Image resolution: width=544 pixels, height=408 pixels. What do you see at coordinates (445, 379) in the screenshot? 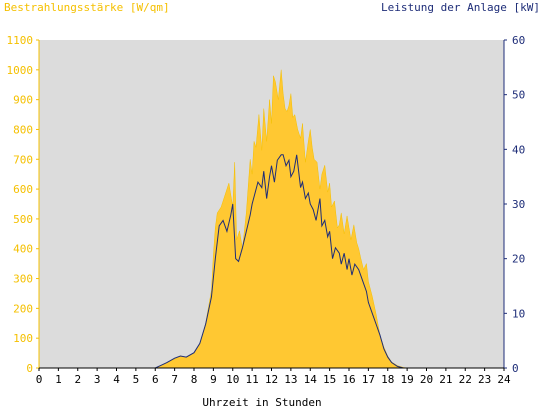
I see `x-tick-label: 21` at bounding box center [445, 379].